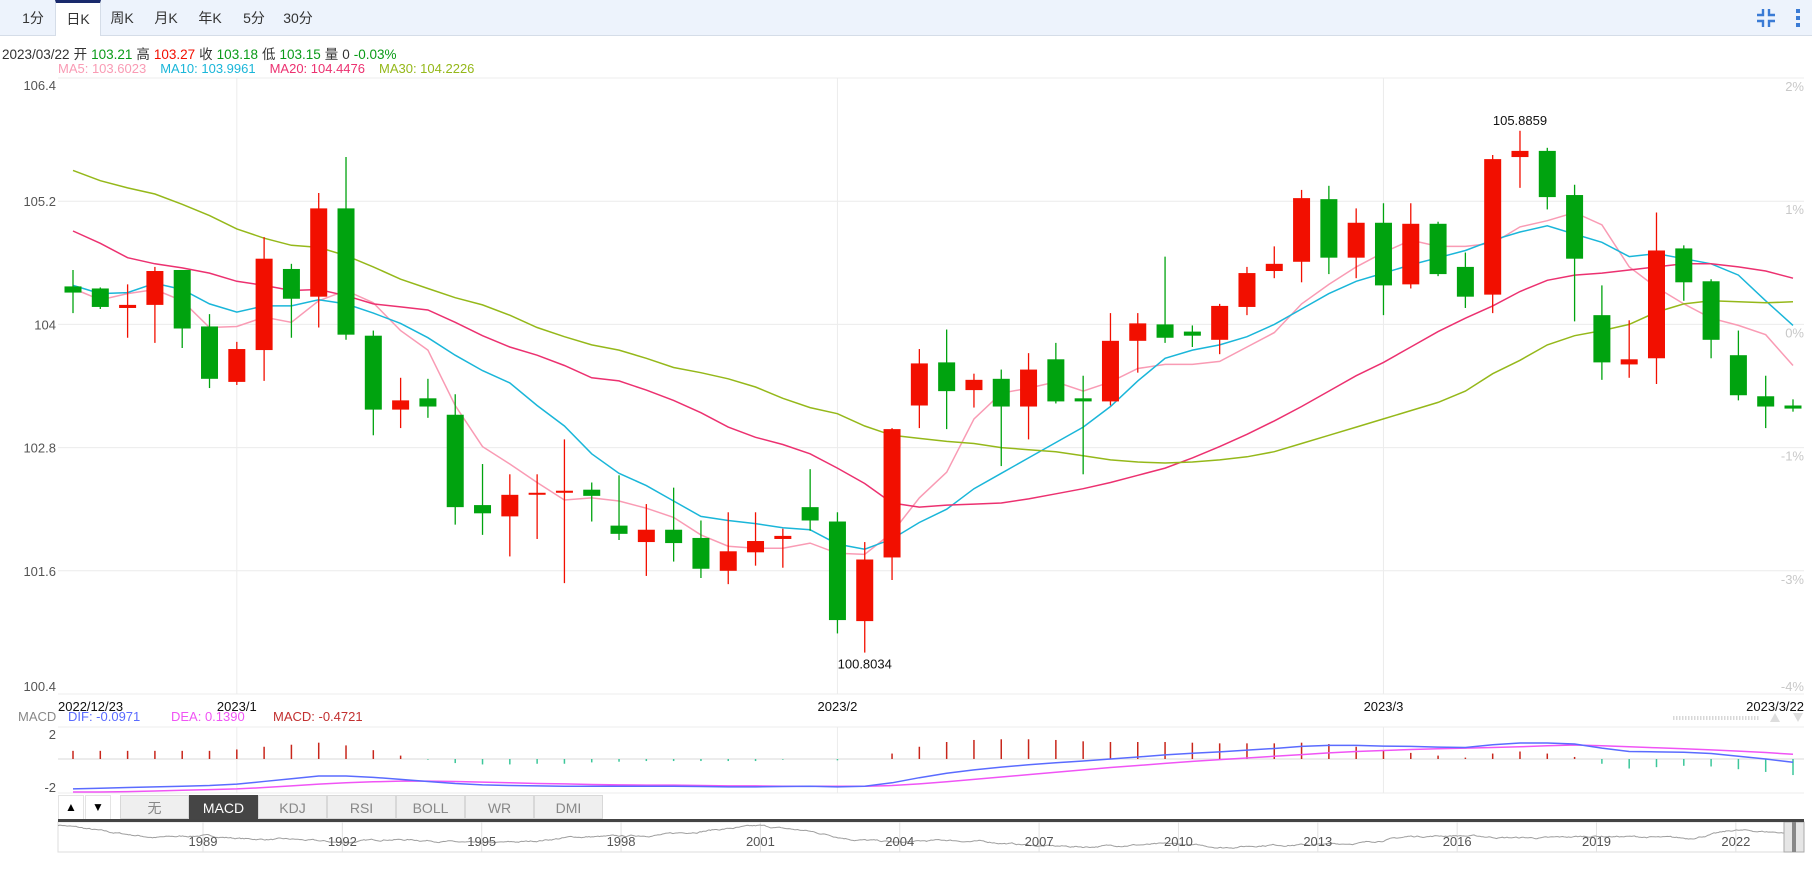  What do you see at coordinates (223, 807) in the screenshot?
I see `indicator-tab-macd: MACD` at bounding box center [223, 807].